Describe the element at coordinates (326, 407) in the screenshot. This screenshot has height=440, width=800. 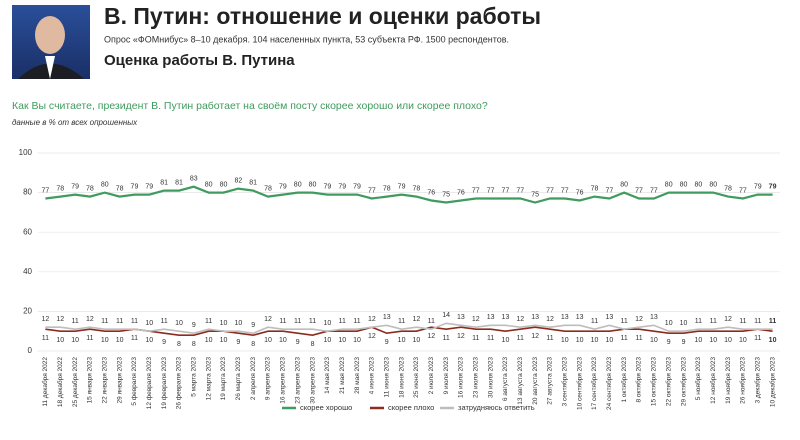
I see `legend-label: скорее хорошо` at that location.